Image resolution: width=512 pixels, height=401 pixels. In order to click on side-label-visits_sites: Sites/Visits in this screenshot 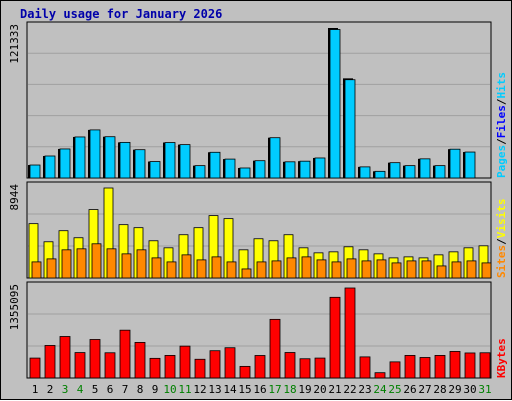, I will do `click(501, 239)`.